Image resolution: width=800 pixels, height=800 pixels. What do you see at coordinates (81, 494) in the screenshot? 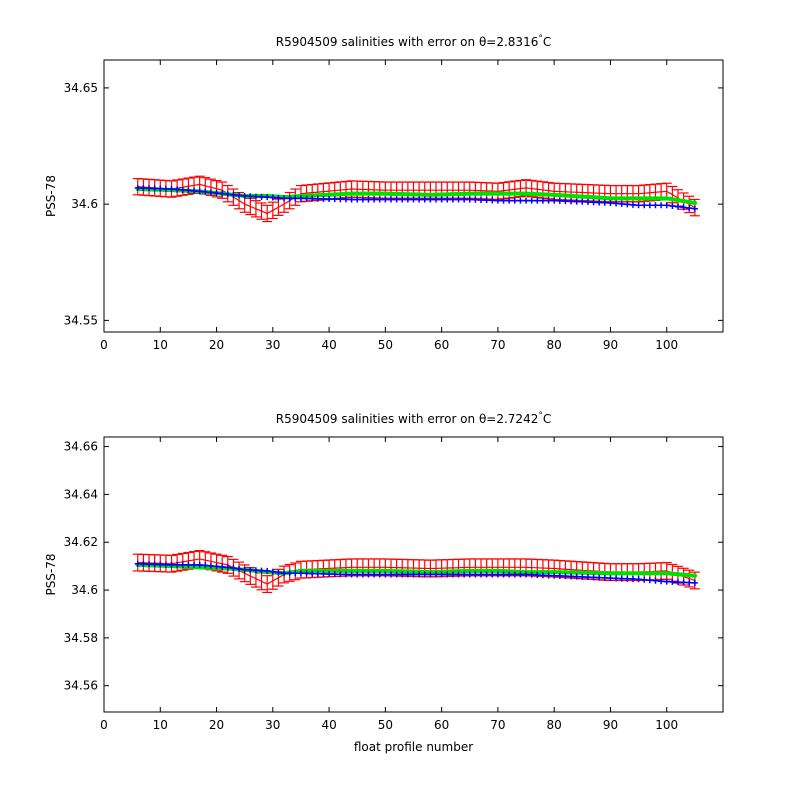
I see `chart2-ytick-label: 34.64` at bounding box center [81, 494].